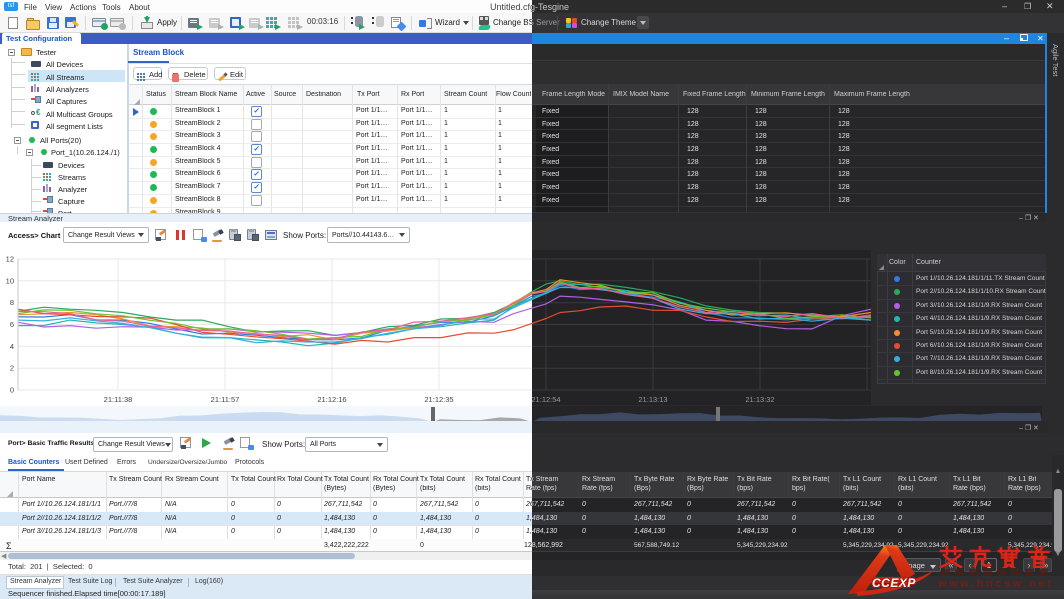  What do you see at coordinates (12, 368) in the screenshot?
I see `svg-text: 2` at bounding box center [12, 368].